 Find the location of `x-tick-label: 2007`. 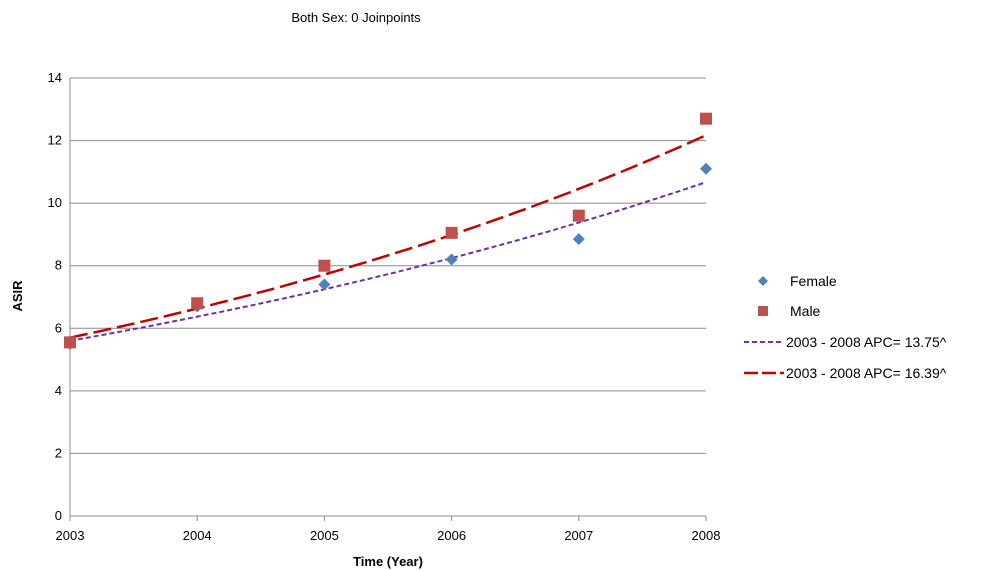

x-tick-label: 2007 is located at coordinates (578, 535).